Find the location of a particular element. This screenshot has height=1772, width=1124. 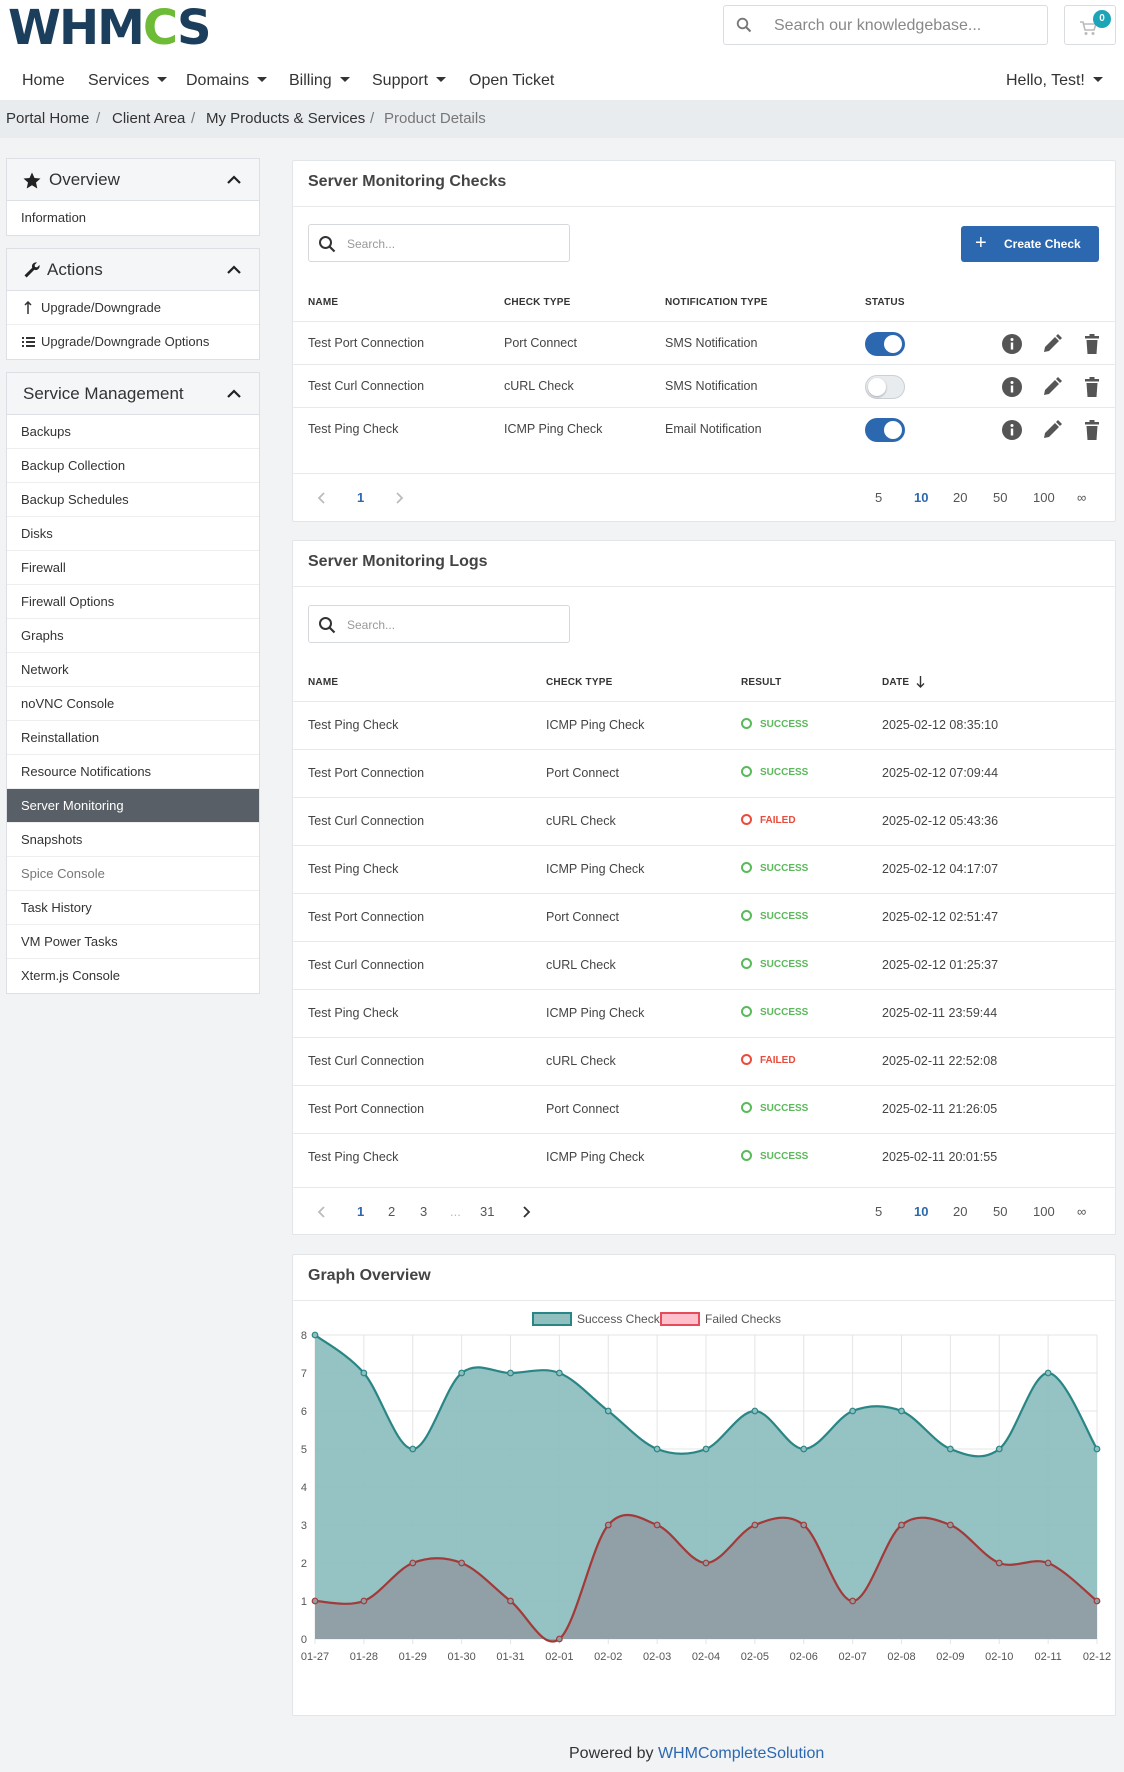

sidebar-item-backups: Backups is located at coordinates (133, 432).